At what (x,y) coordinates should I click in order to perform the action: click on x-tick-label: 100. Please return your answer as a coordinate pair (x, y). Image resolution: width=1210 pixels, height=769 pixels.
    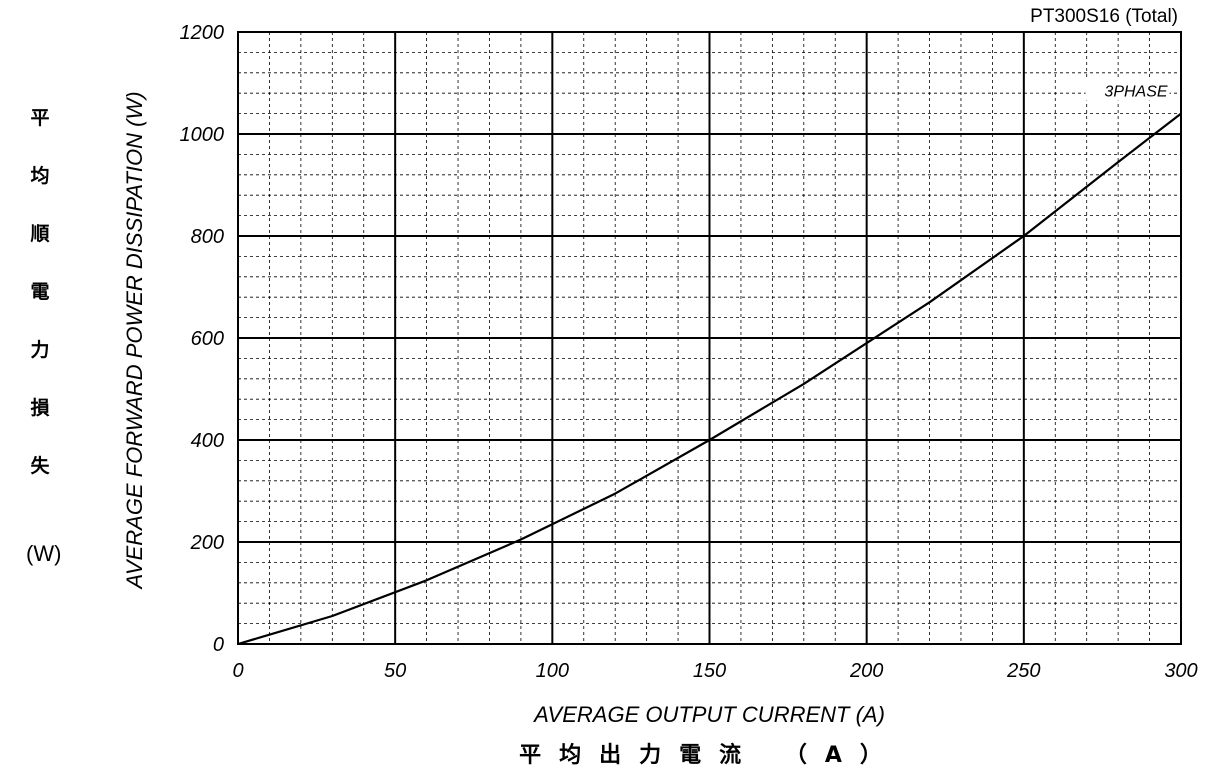
    Looking at the image, I should click on (552, 671).